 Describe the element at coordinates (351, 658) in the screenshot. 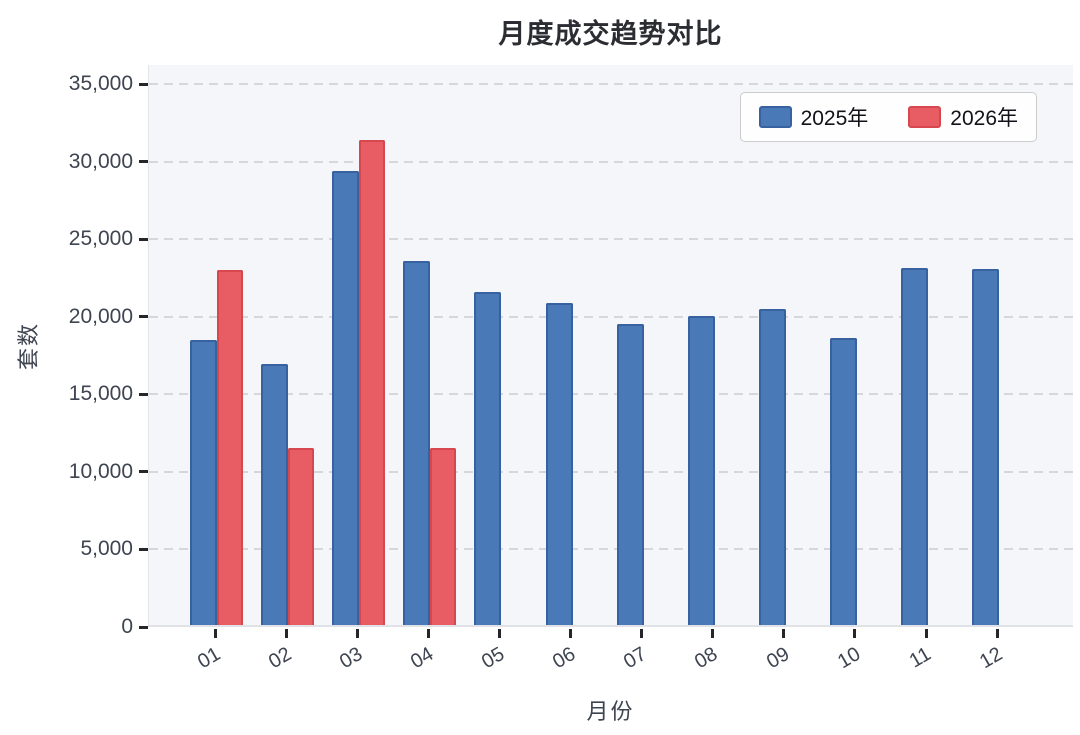

I see `x-tick-label: 03` at that location.